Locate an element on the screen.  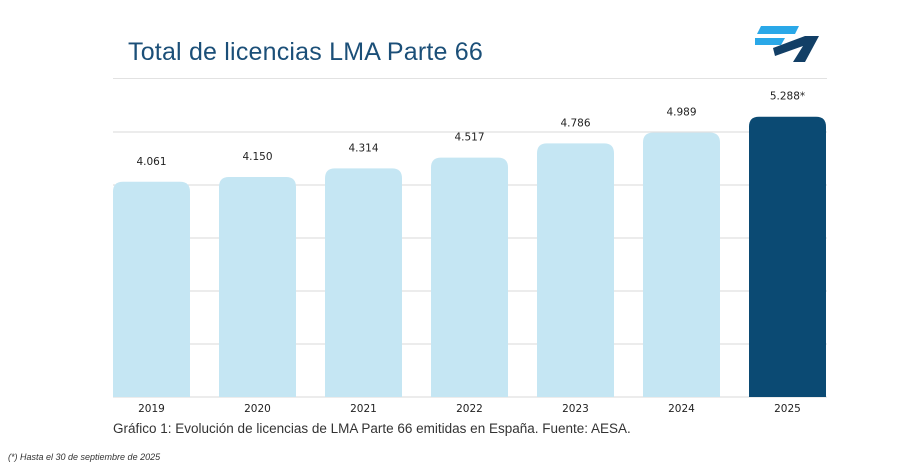
x-tick-label: 2019 is located at coordinates (151, 409).